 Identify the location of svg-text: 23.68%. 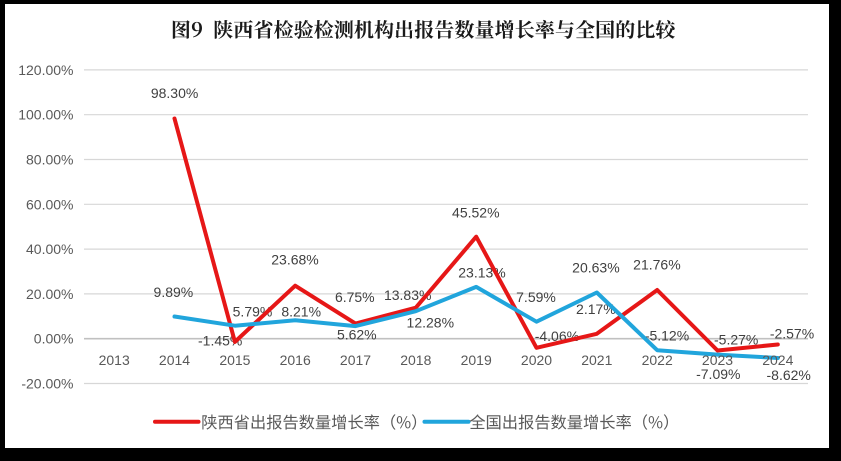
(294, 260).